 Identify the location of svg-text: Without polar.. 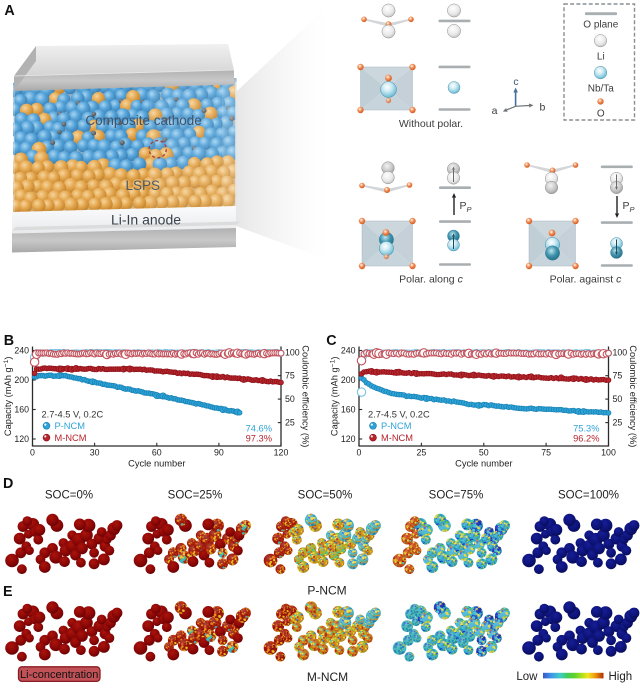
(431, 124).